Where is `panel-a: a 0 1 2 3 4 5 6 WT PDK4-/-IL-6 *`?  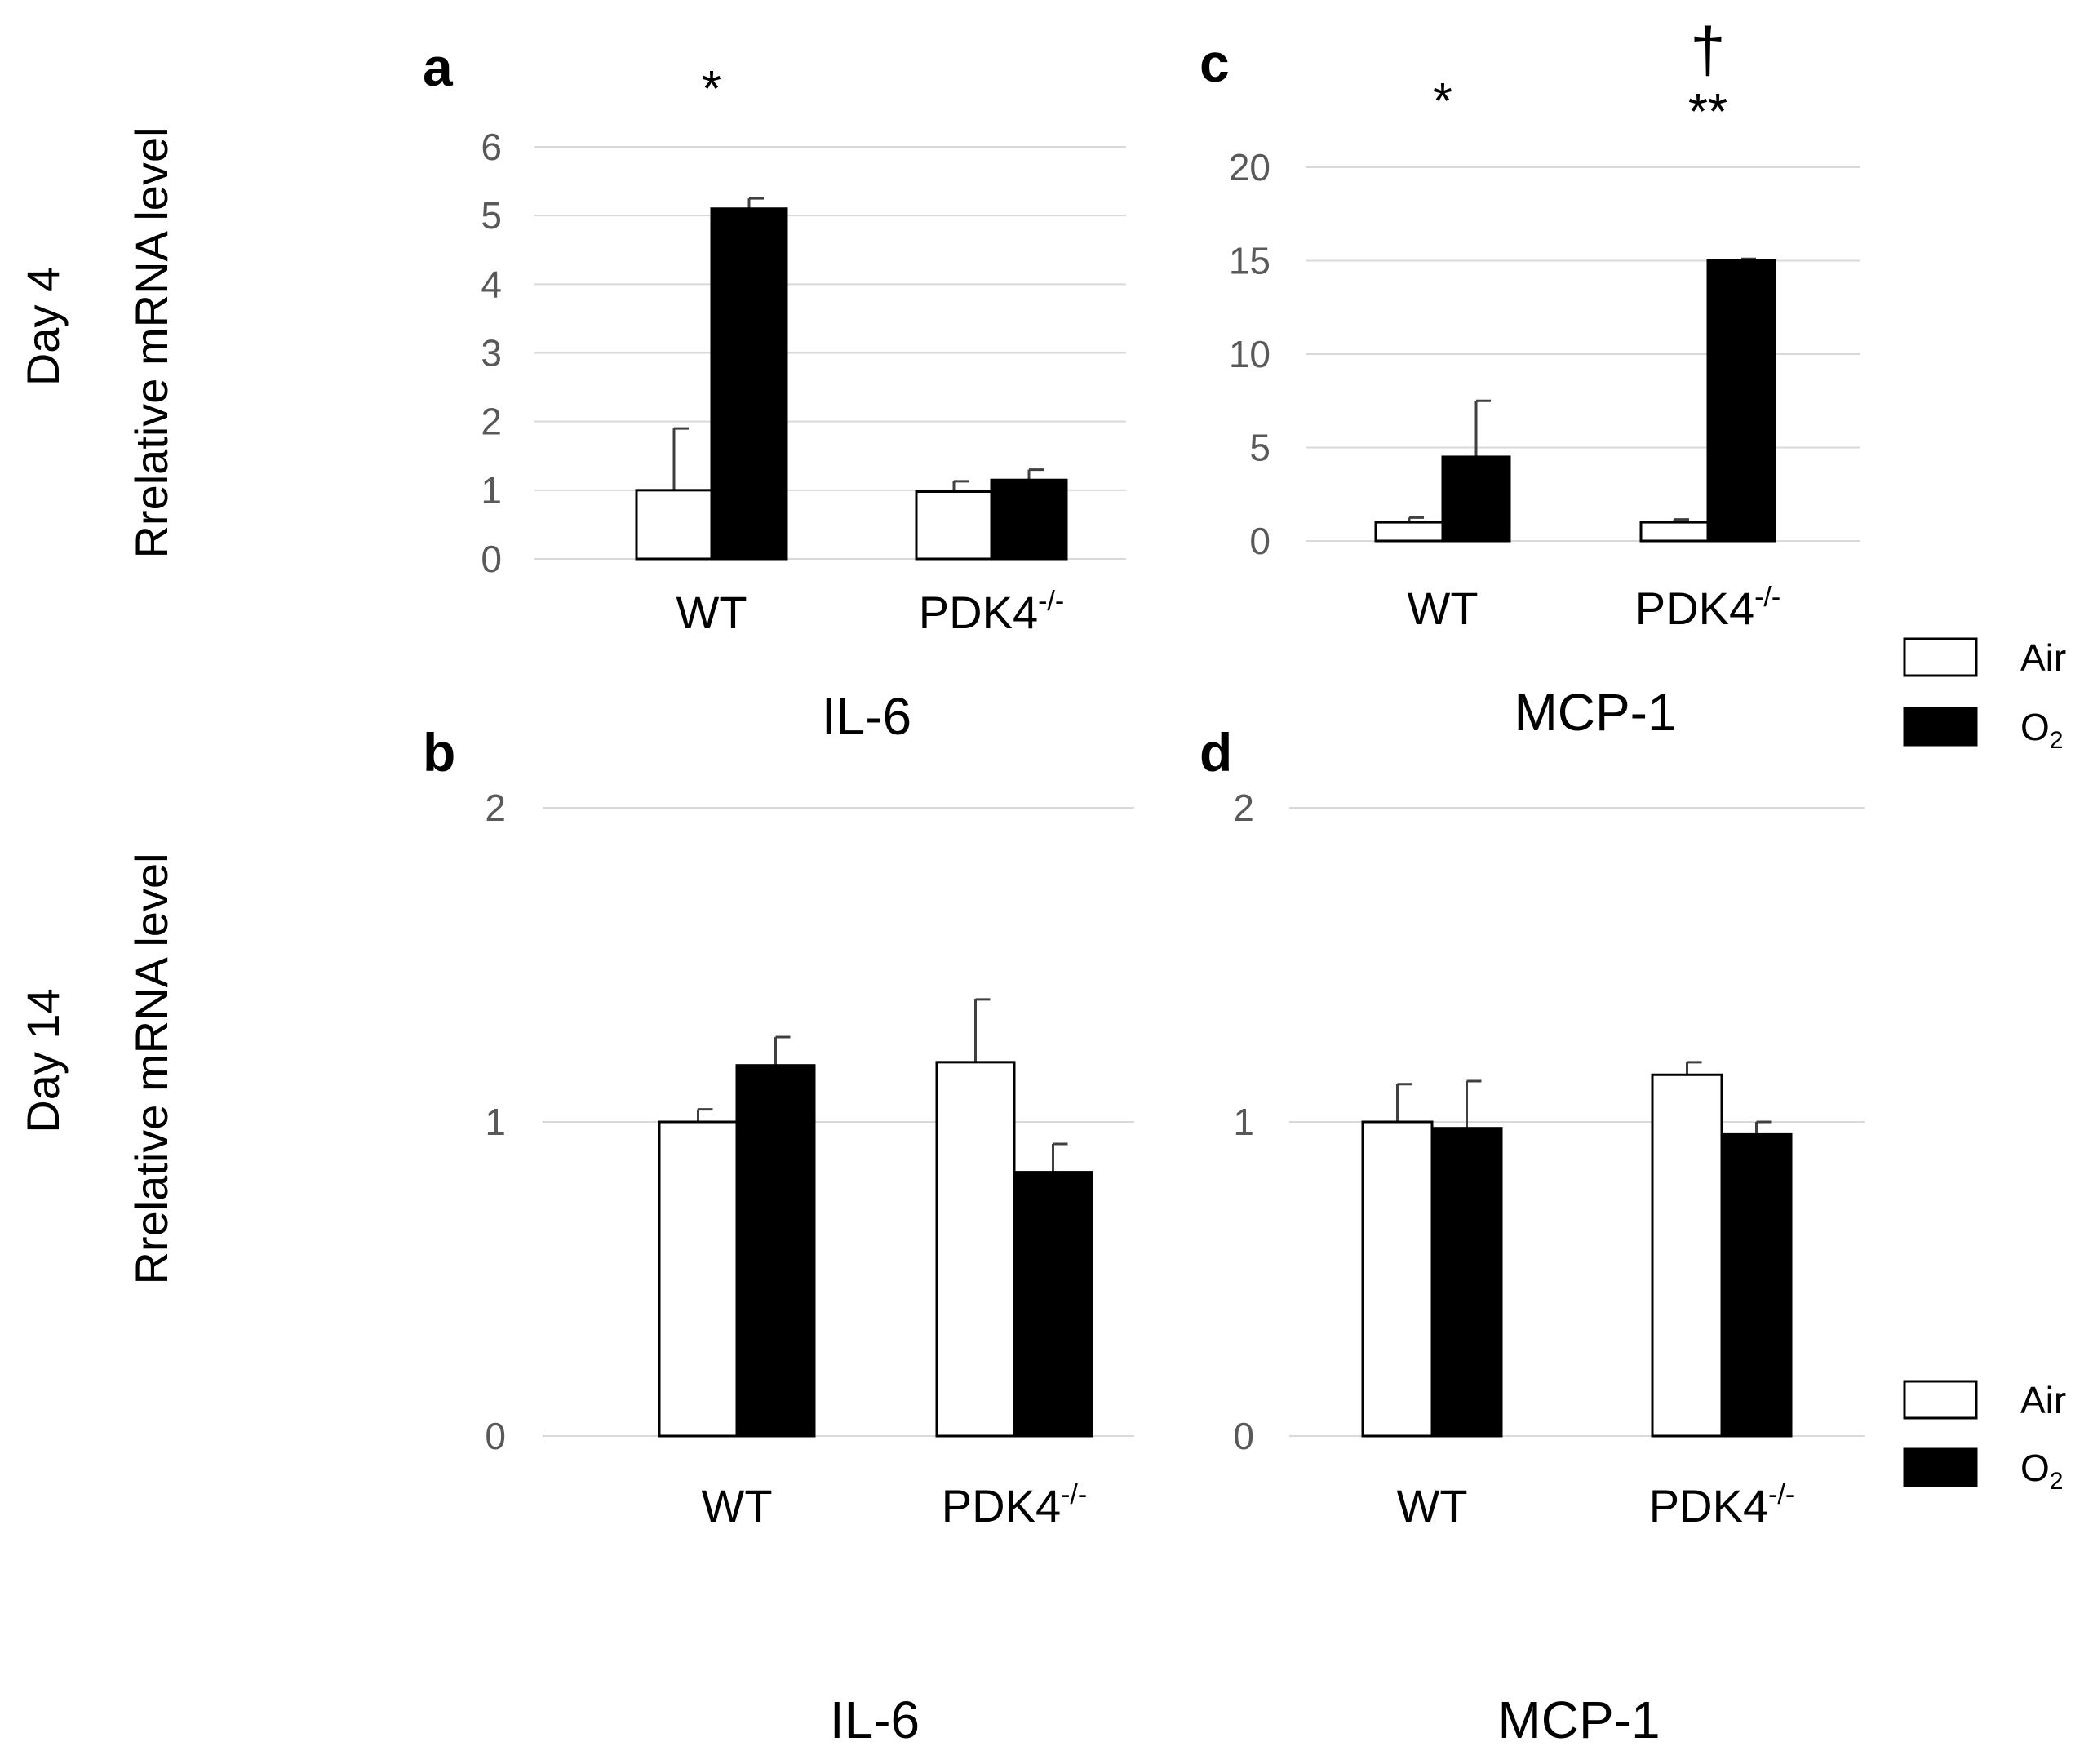
panel-a: a 0 1 2 3 4 5 6 WT PDK4-/-IL-6 * is located at coordinates (774, 391).